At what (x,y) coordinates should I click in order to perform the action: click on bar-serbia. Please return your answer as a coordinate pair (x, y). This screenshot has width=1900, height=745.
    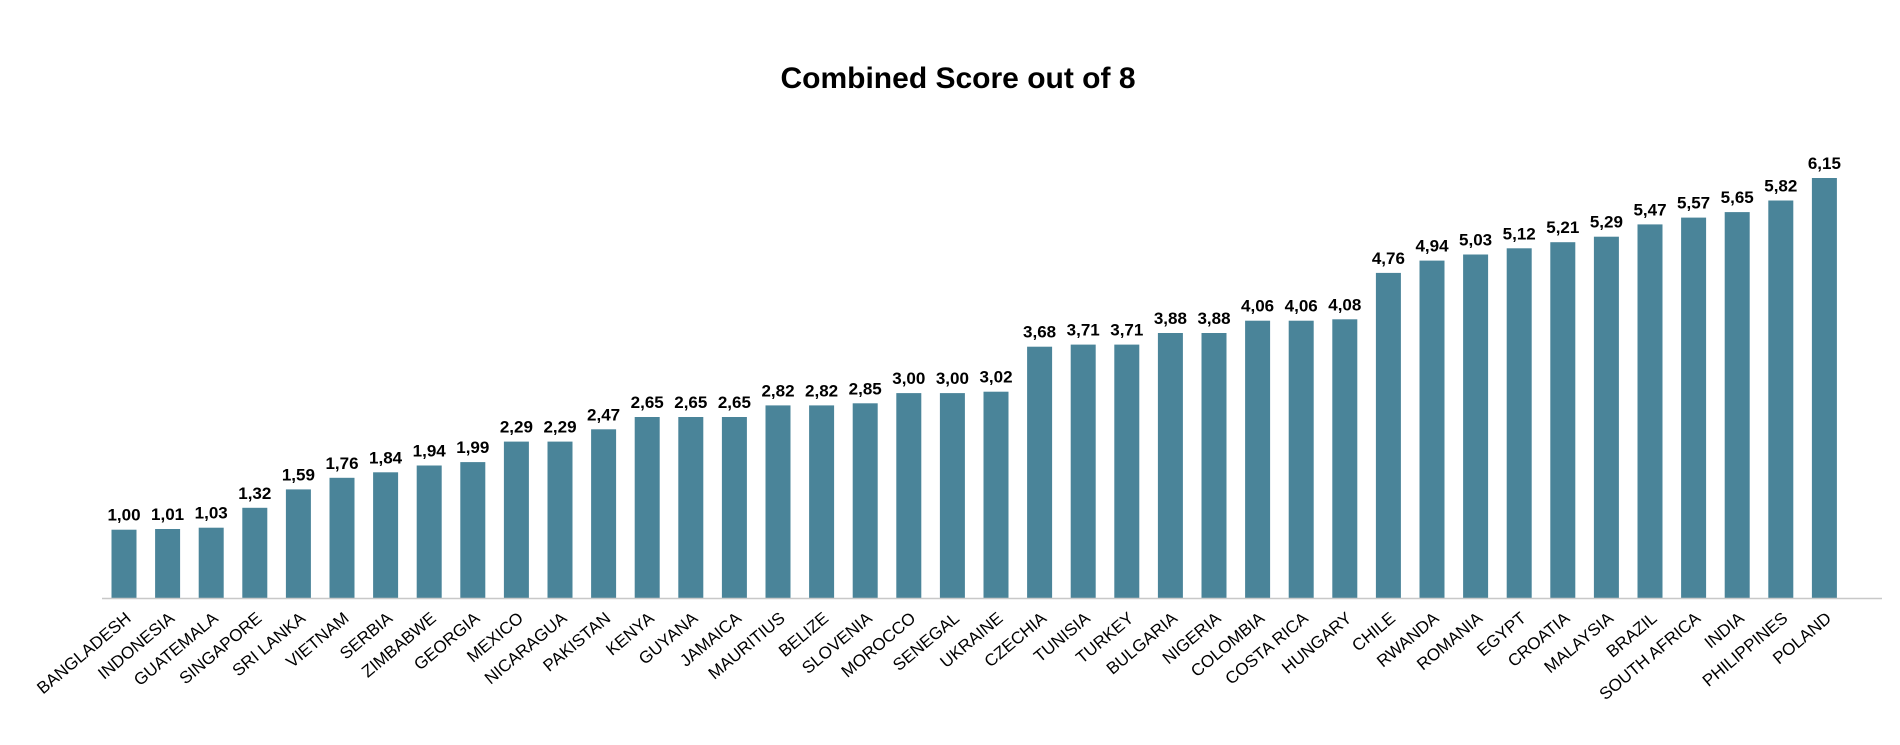
    Looking at the image, I should click on (386, 535).